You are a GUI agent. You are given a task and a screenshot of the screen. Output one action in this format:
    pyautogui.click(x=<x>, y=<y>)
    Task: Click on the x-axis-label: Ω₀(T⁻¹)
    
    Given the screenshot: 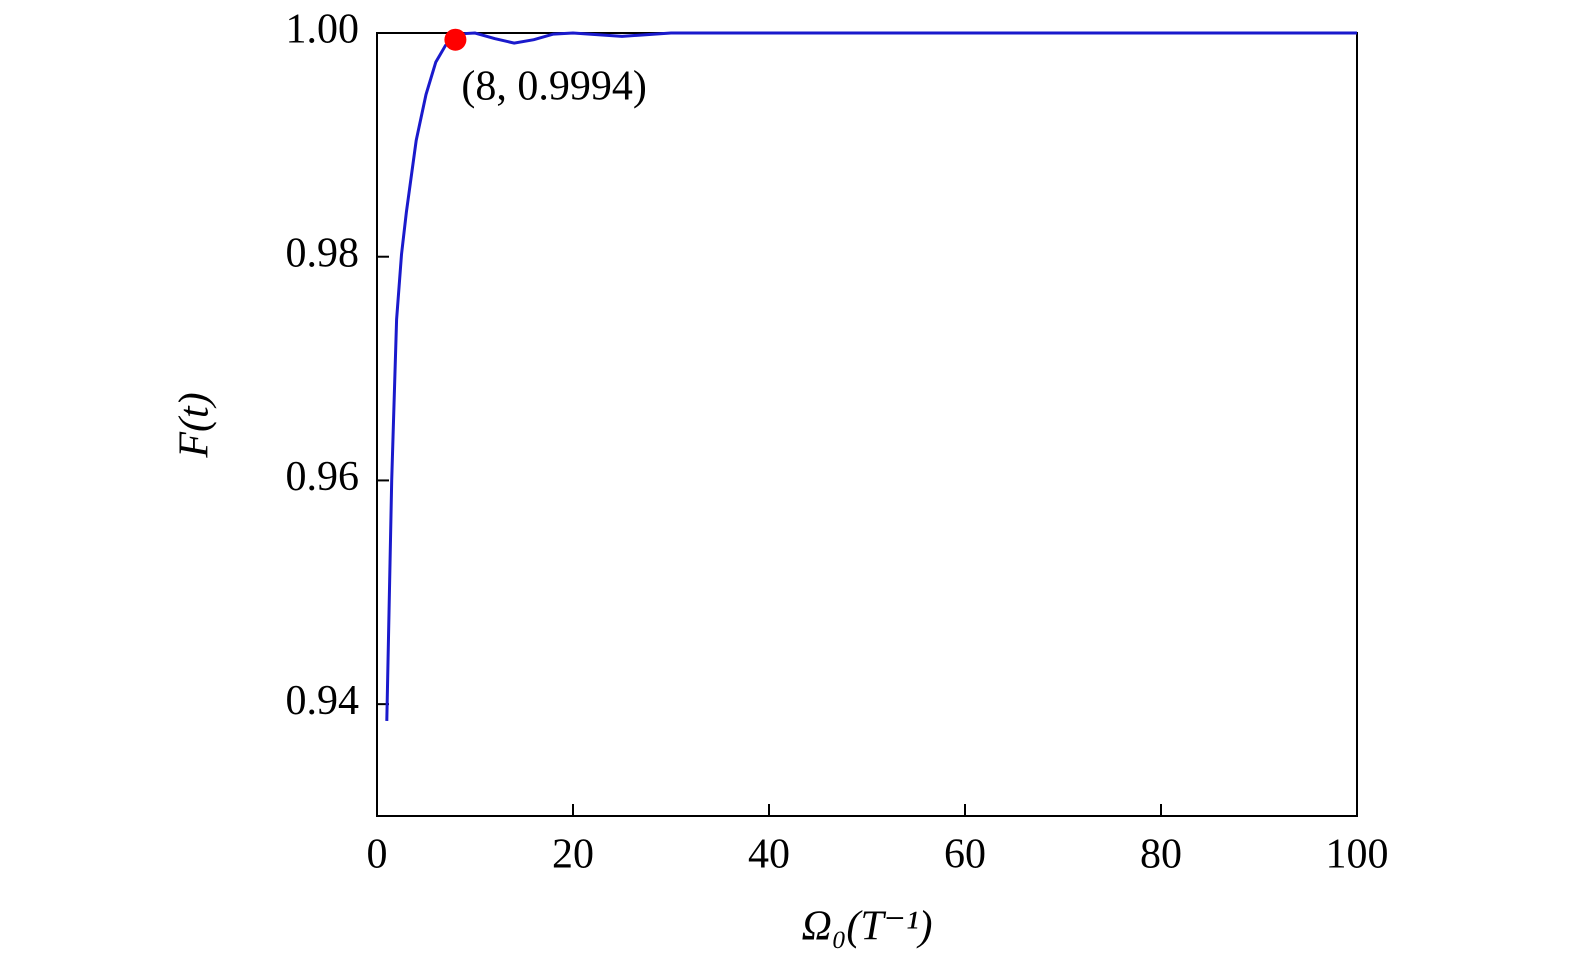 What is the action you would take?
    pyautogui.click(x=866, y=927)
    